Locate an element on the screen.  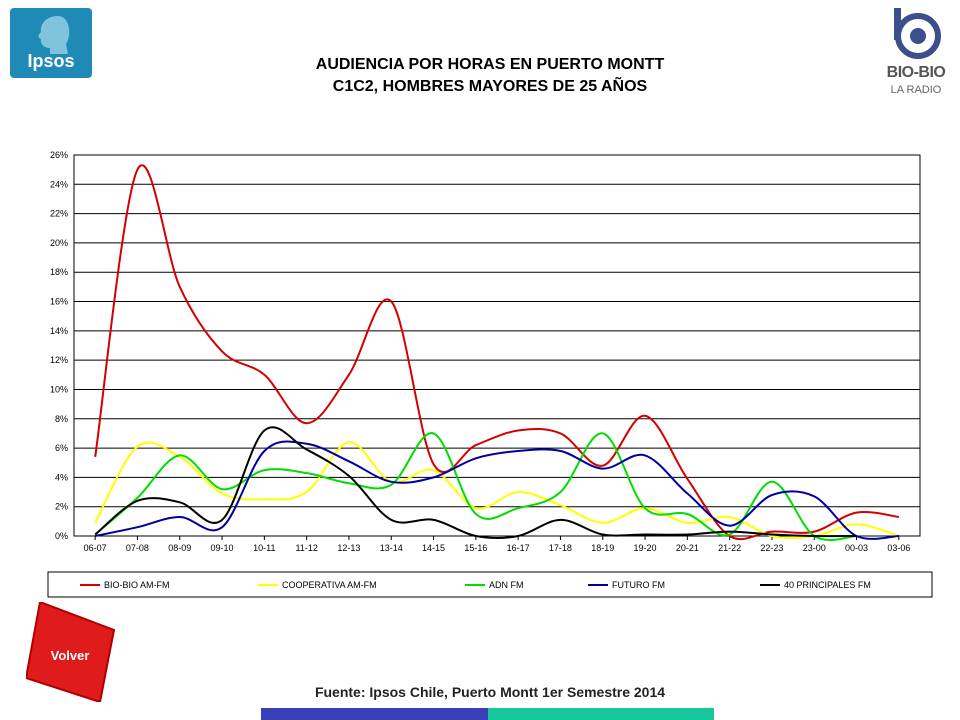
legend-label: ADN FM is located at coordinates (506, 585).